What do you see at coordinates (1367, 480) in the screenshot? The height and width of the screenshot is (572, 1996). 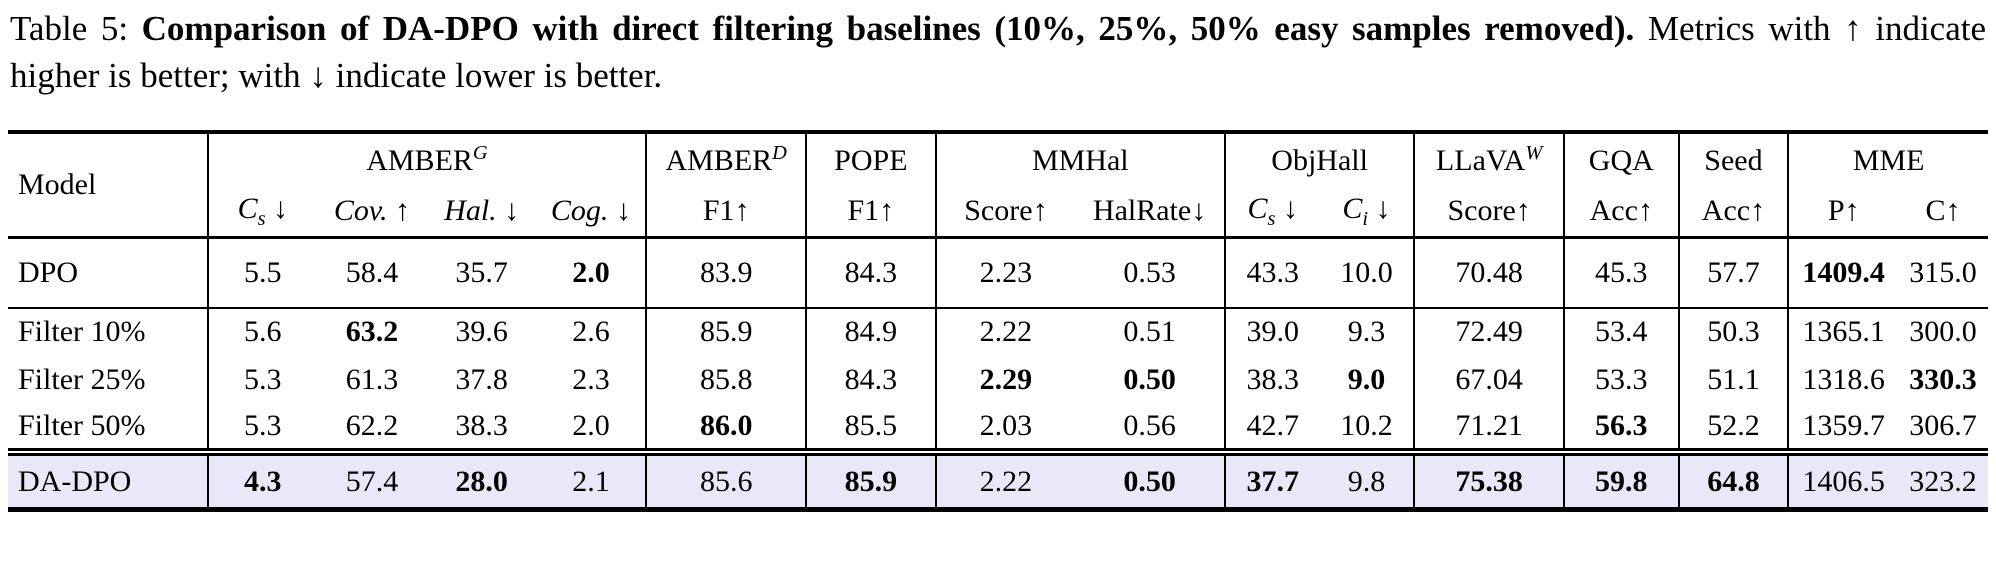 I see `value-cell: 9.8` at bounding box center [1367, 480].